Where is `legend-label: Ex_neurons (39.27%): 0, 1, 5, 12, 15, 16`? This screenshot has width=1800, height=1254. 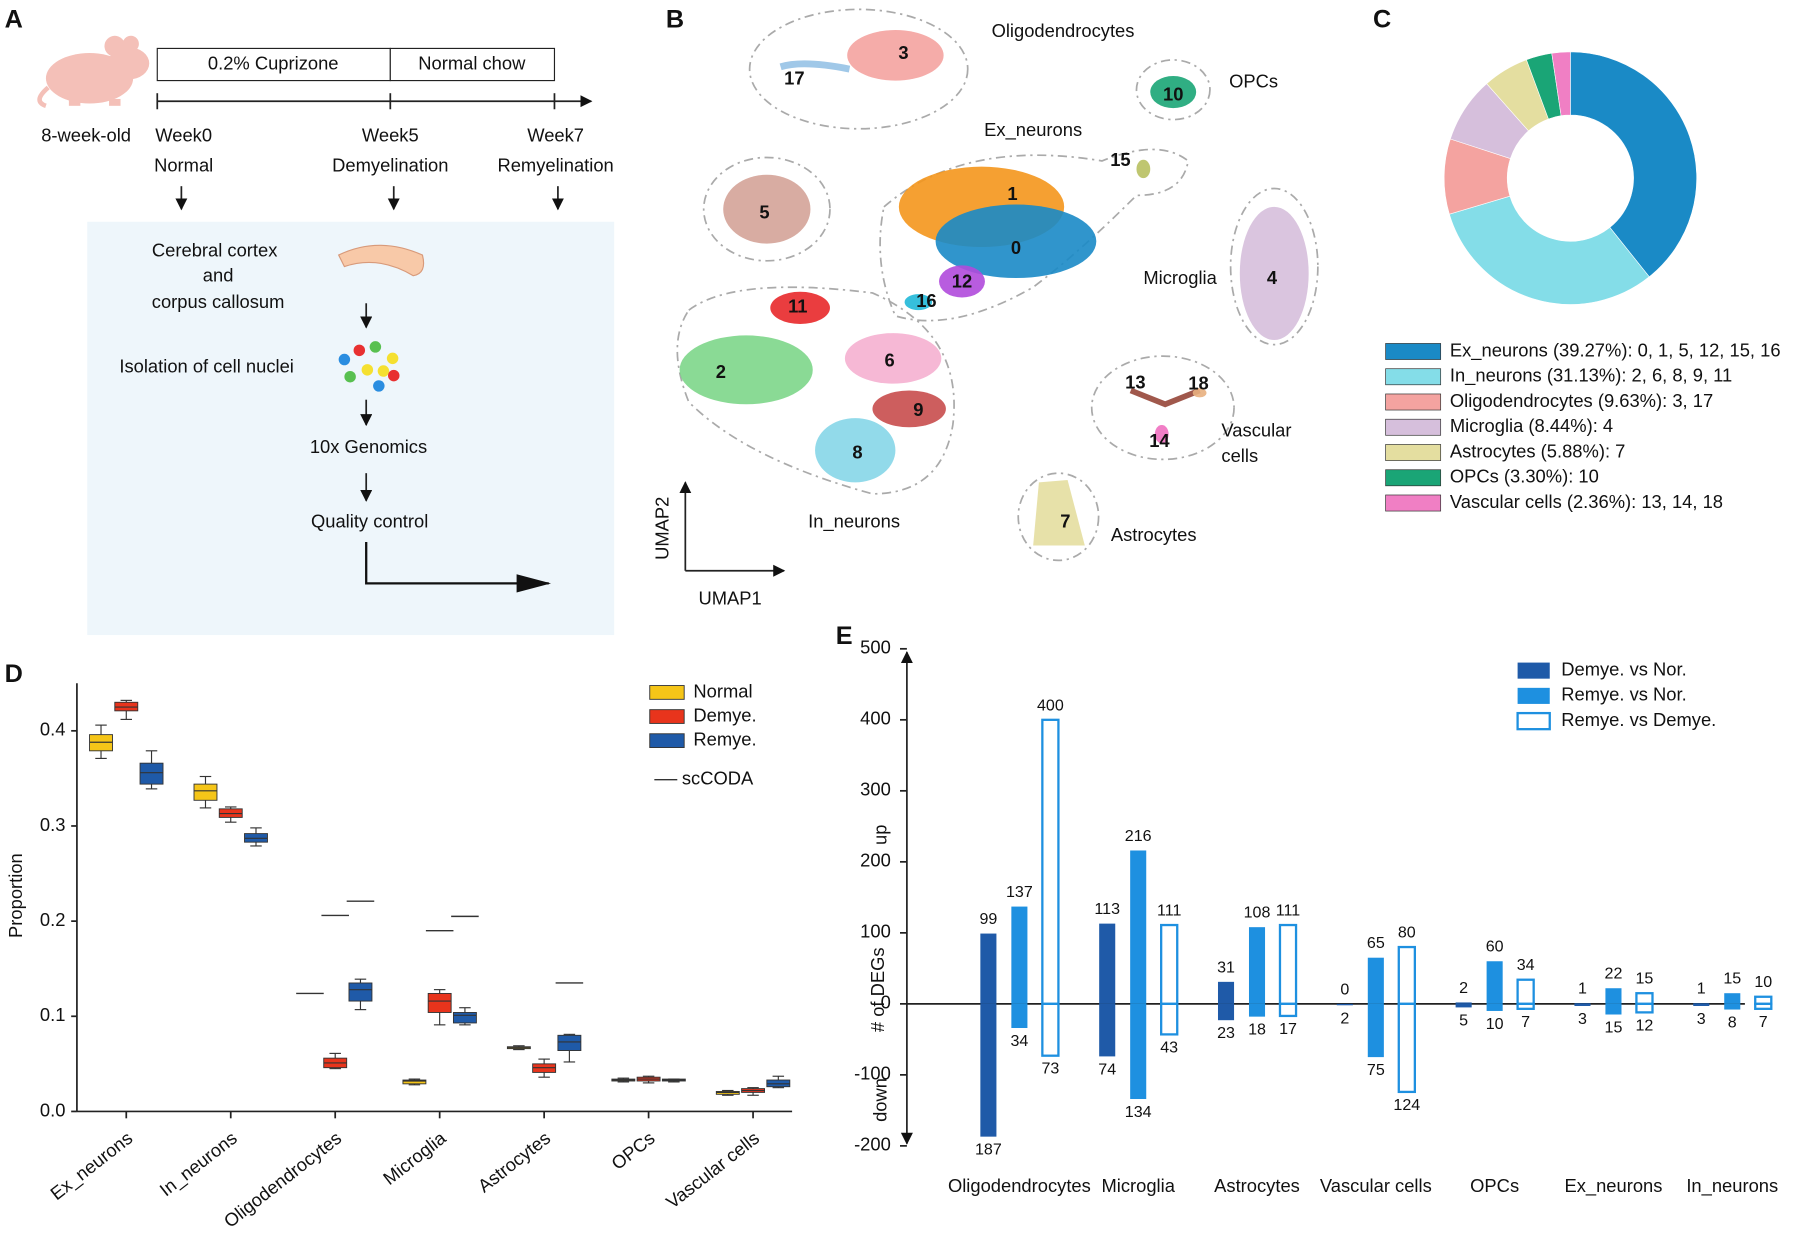 legend-label: Ex_neurons (39.27%): 0, 1, 5, 12, 15, 16 is located at coordinates (1615, 350).